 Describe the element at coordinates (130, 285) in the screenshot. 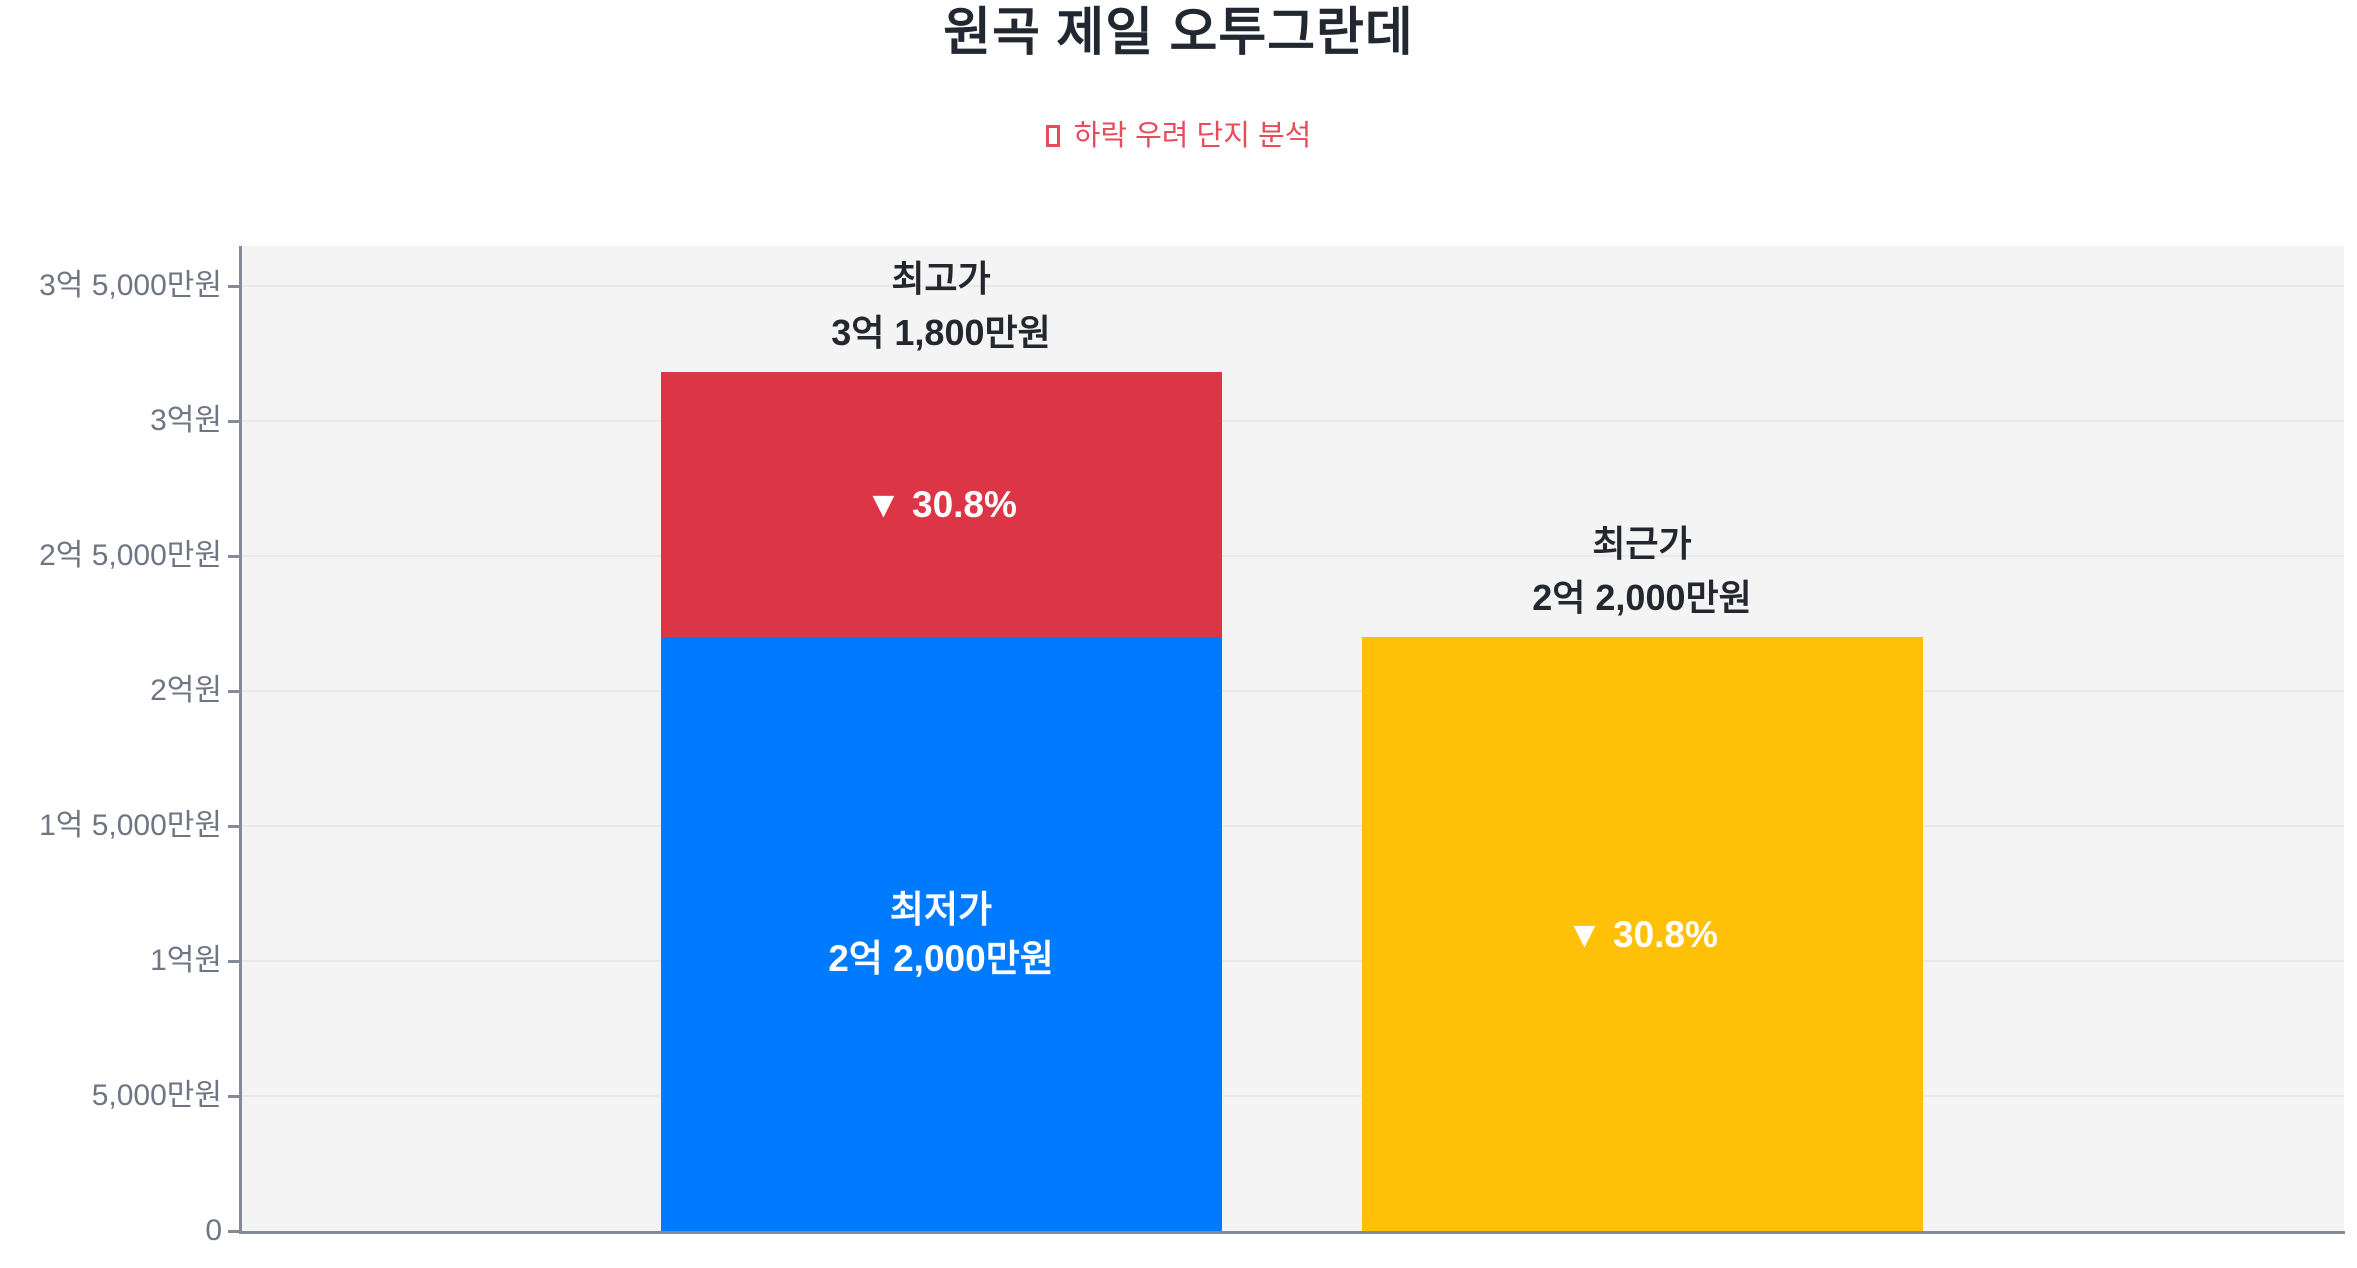

I see `y-tick-label: 3억 5,000만원` at that location.